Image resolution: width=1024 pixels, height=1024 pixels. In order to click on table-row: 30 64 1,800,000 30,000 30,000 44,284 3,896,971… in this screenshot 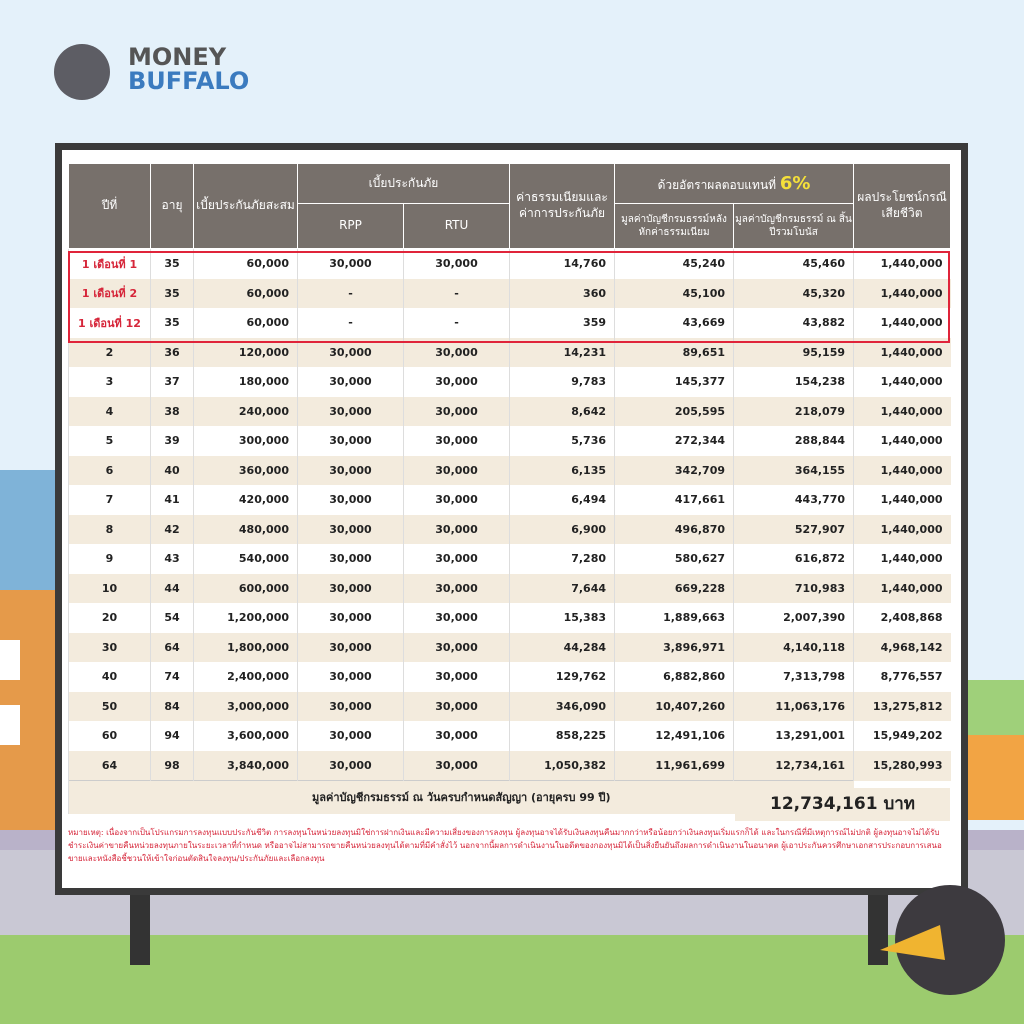, I will do `click(509, 647)`.